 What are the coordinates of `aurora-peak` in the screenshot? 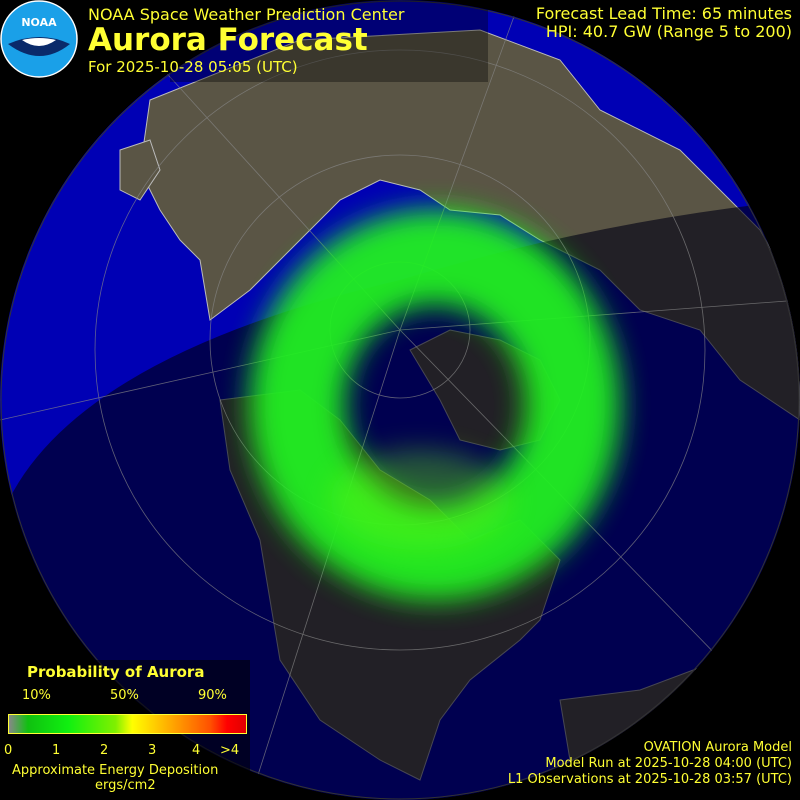 It's located at (420, 500).